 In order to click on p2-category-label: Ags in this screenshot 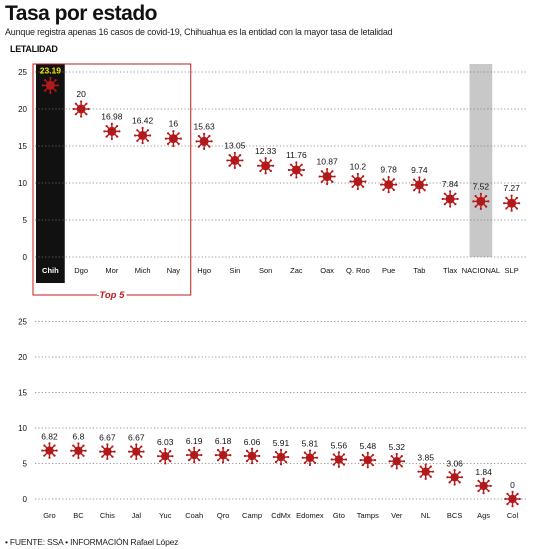, I will do `click(483, 515)`.